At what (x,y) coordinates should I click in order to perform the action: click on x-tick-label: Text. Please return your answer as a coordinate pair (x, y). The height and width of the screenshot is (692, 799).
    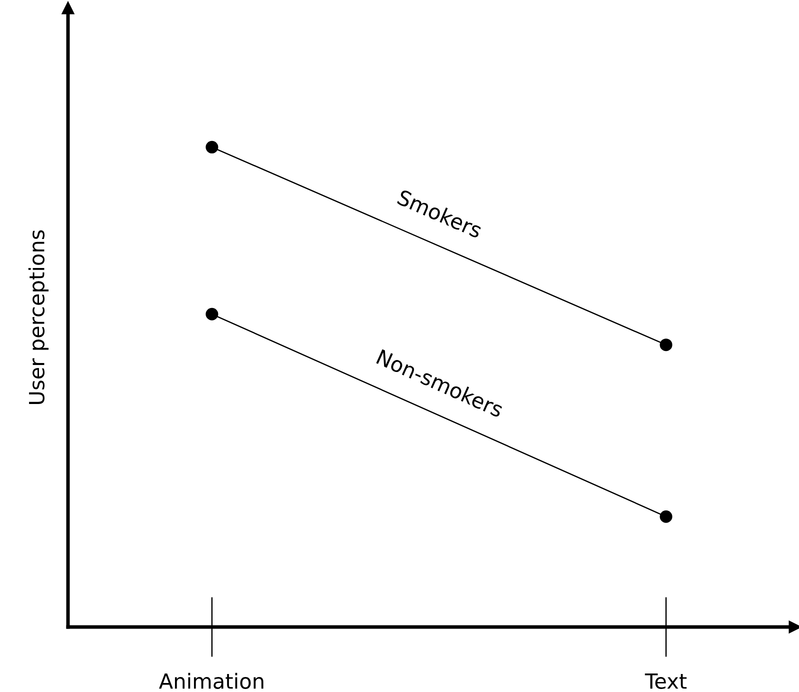
    Looking at the image, I should click on (665, 681).